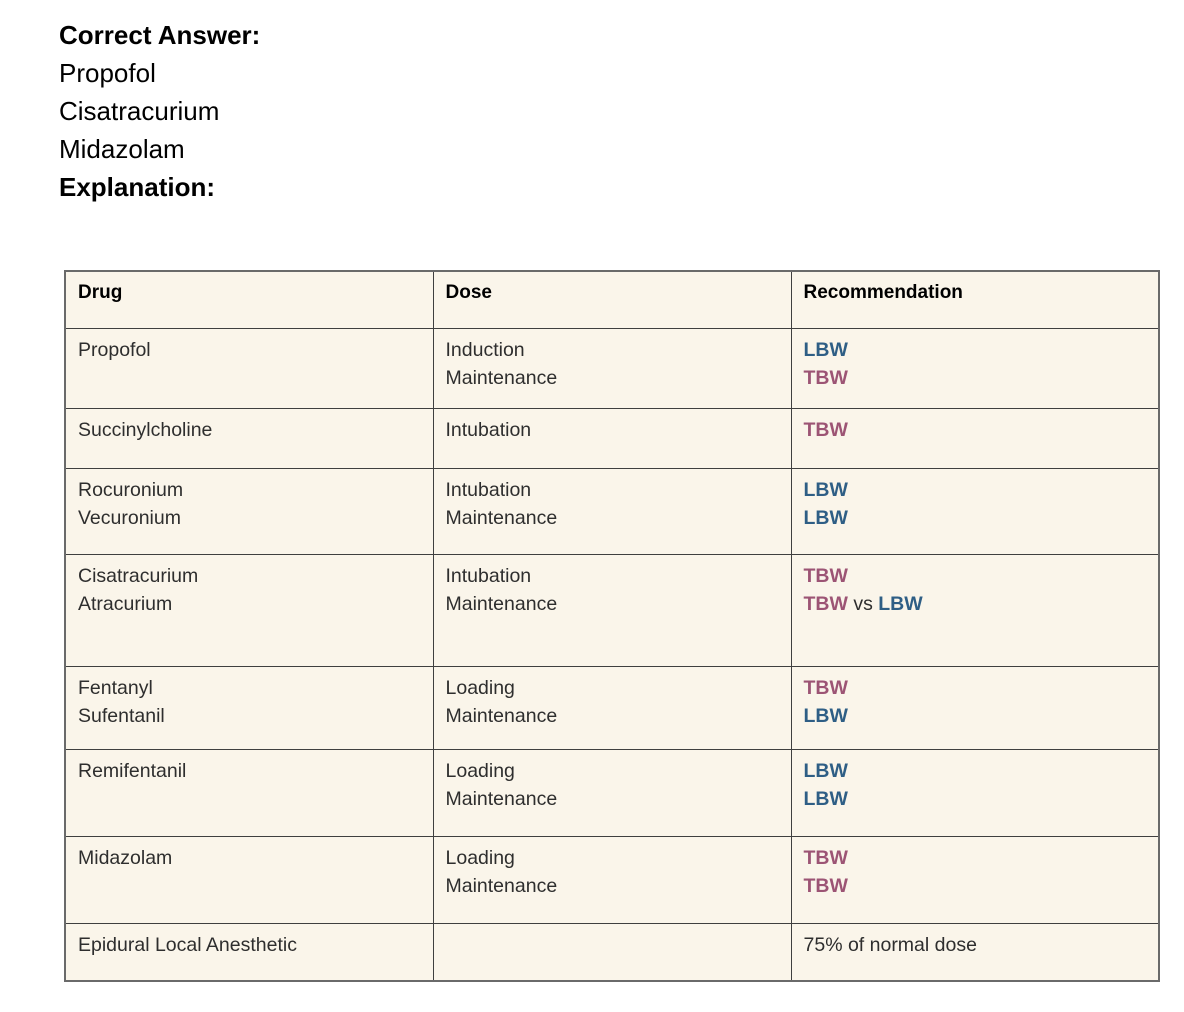  I want to click on recommendation-cell: TBW TBW vs LBW, so click(975, 610).